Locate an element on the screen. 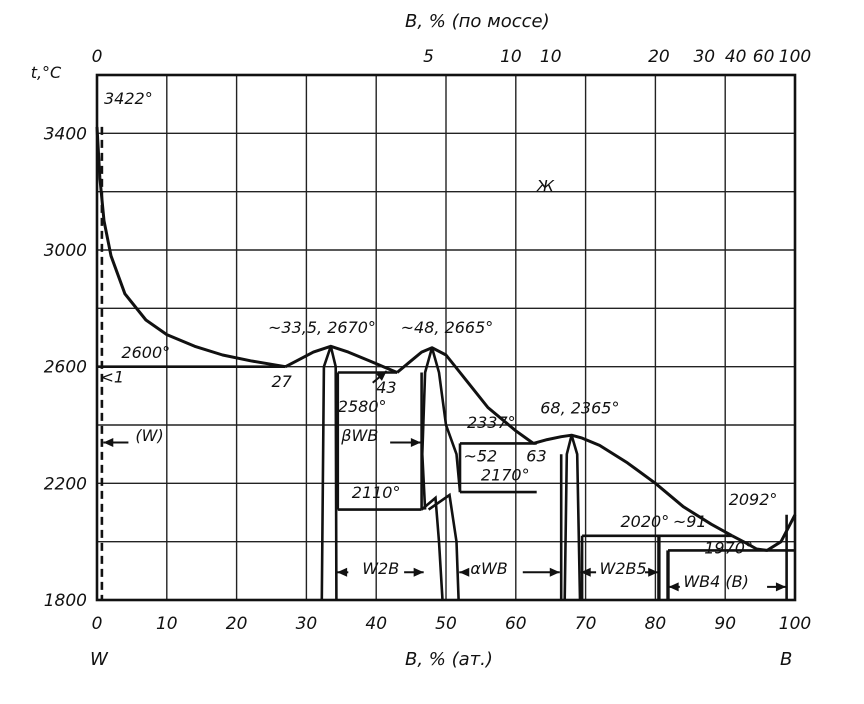  x-tick-label: 60 is located at coordinates (516, 624).